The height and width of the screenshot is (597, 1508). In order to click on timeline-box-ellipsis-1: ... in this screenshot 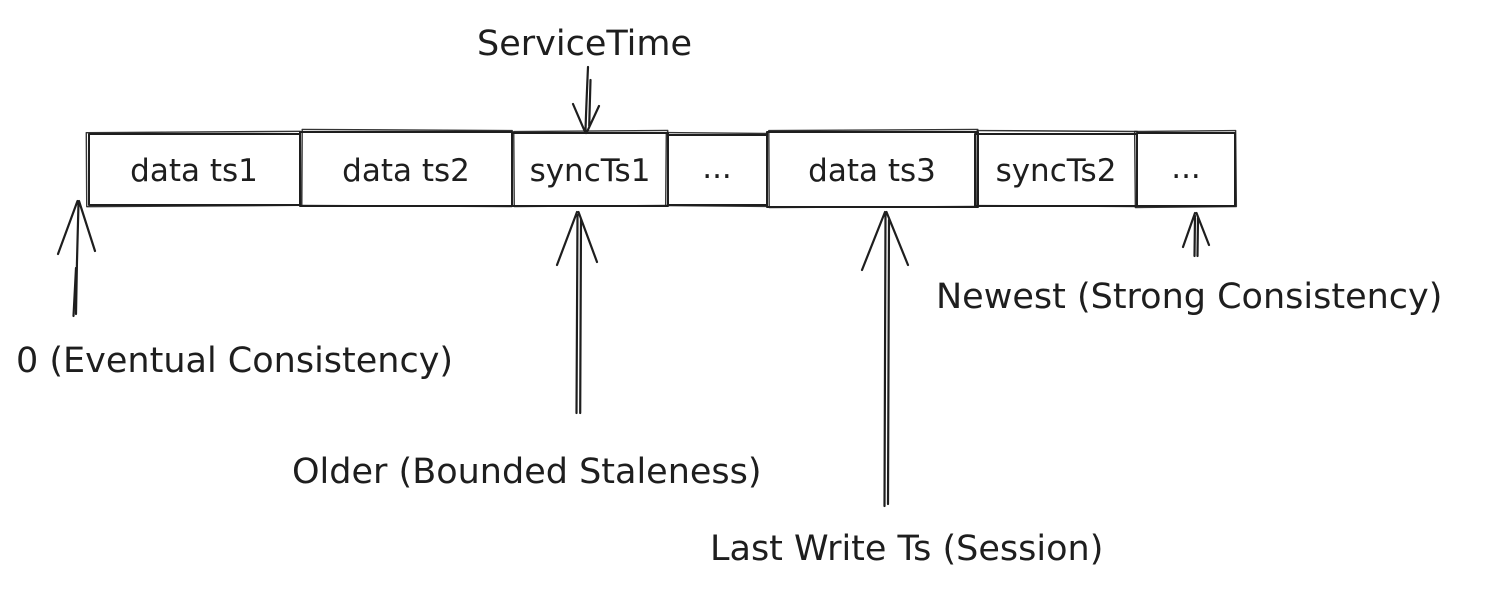, I will do `click(716, 169)`.